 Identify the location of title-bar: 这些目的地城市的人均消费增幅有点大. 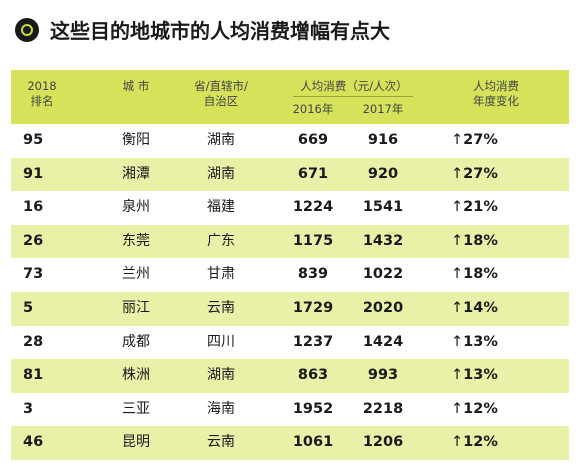
(290, 30).